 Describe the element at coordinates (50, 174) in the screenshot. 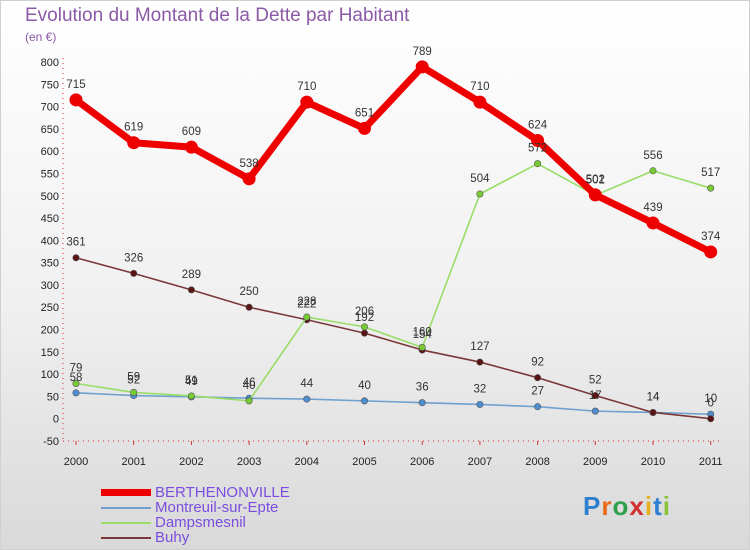

I see `y-tick-label: 550` at that location.